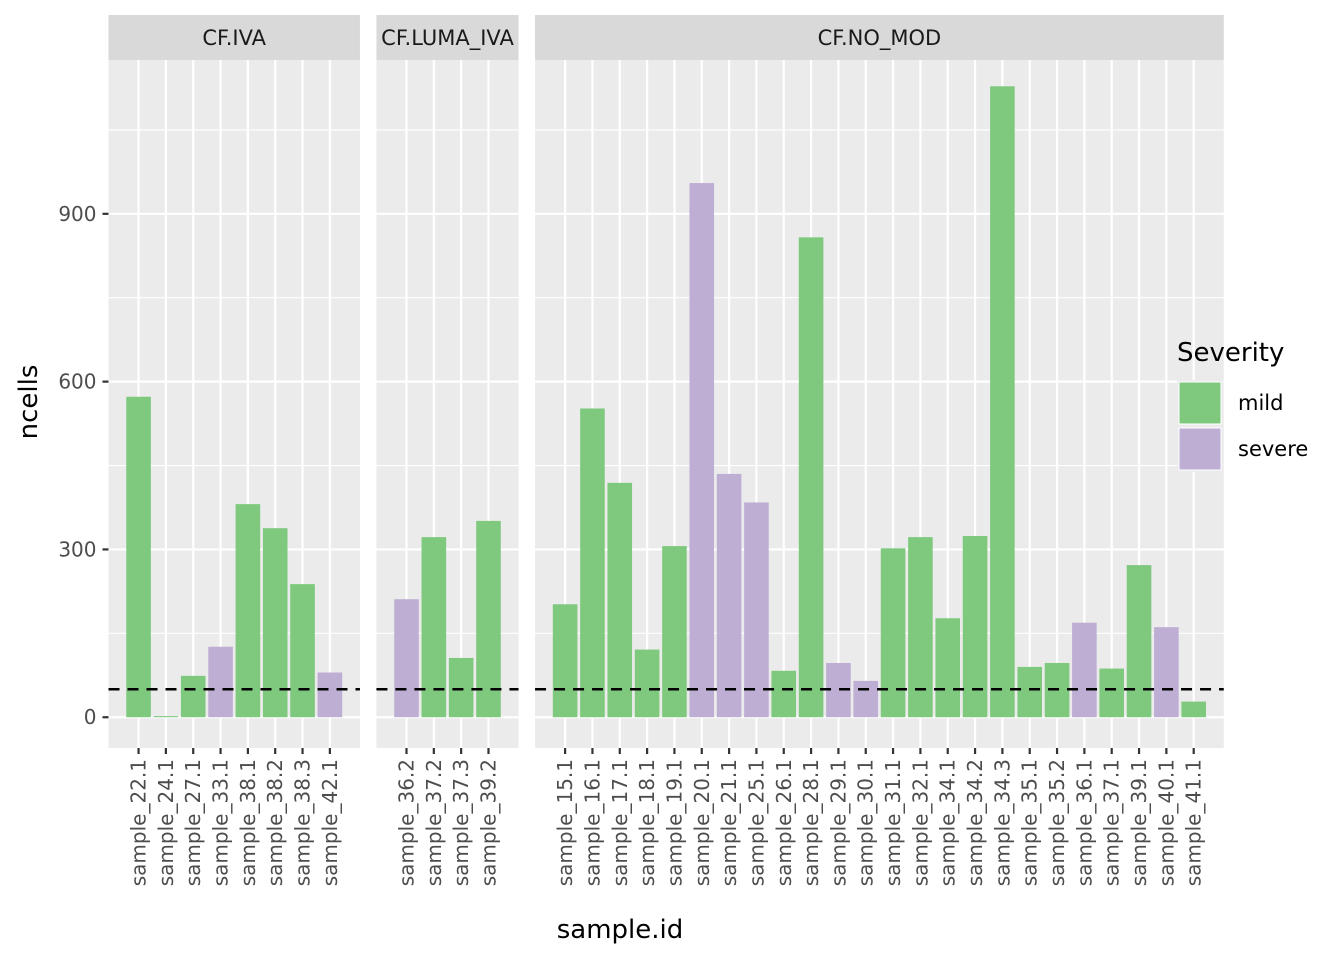 The width and height of the screenshot is (1344, 960). What do you see at coordinates (647, 822) in the screenshot?
I see `x-tick-label: sample_18.1` at bounding box center [647, 822].